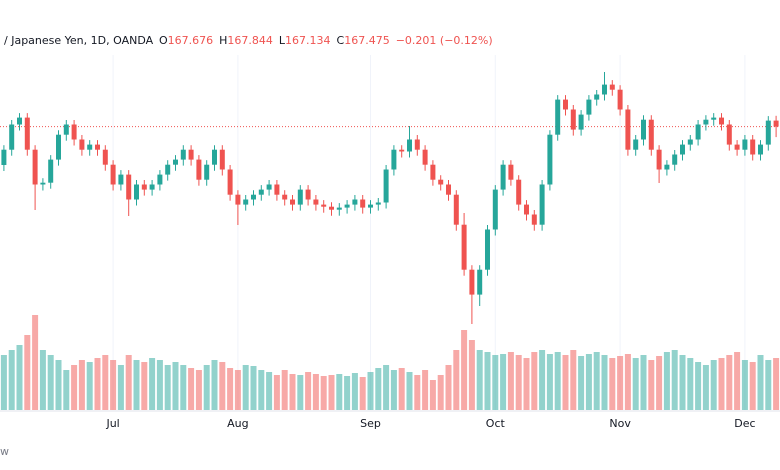  What do you see at coordinates (744, 423) in the screenshot?
I see `x-tick-label: Dec` at bounding box center [744, 423].